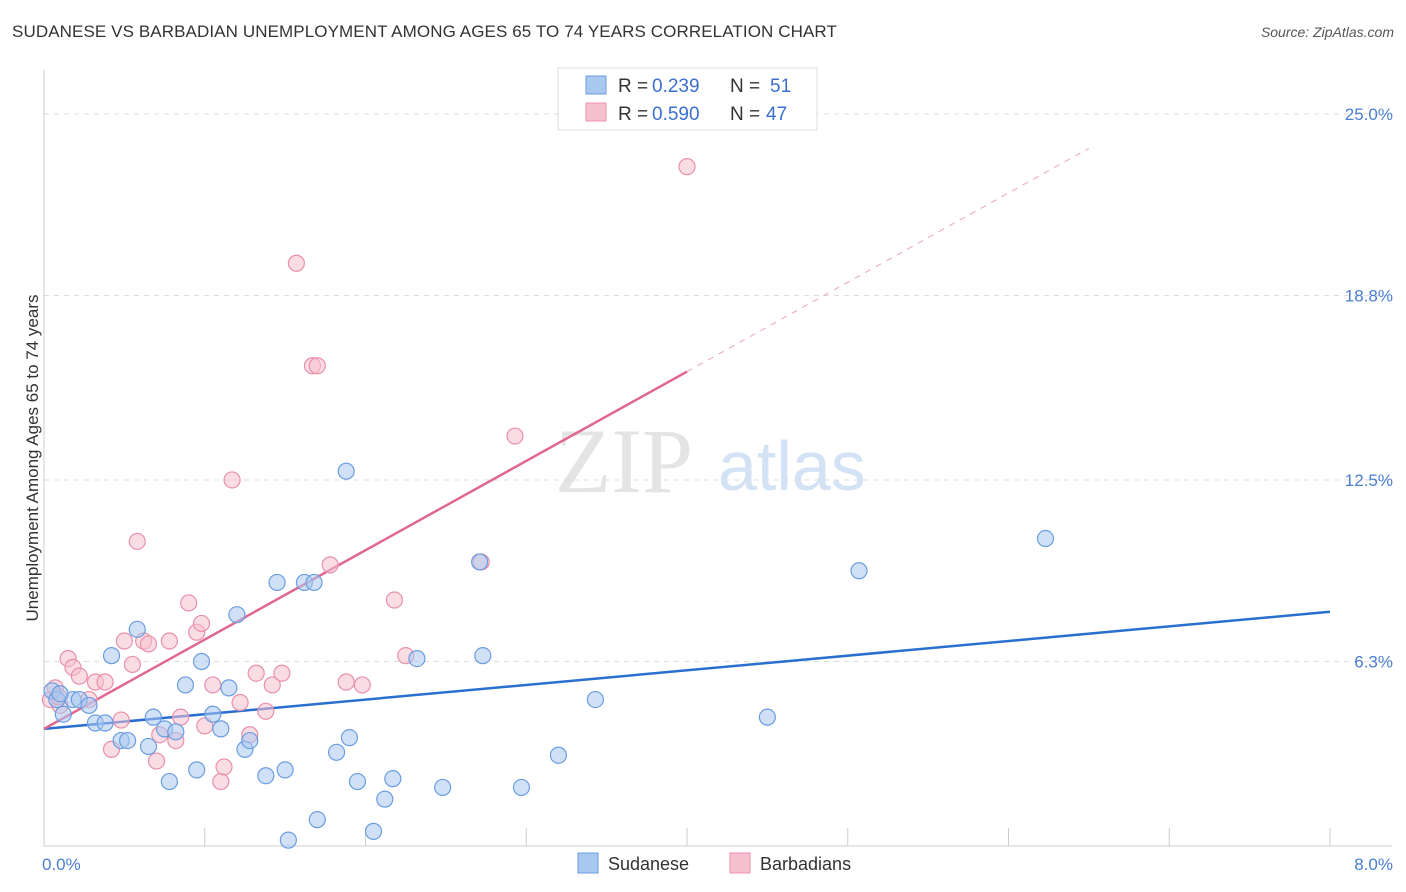  Describe the element at coordinates (588, 863) in the screenshot. I see `bottom-legend-swatch-sudanese` at that location.